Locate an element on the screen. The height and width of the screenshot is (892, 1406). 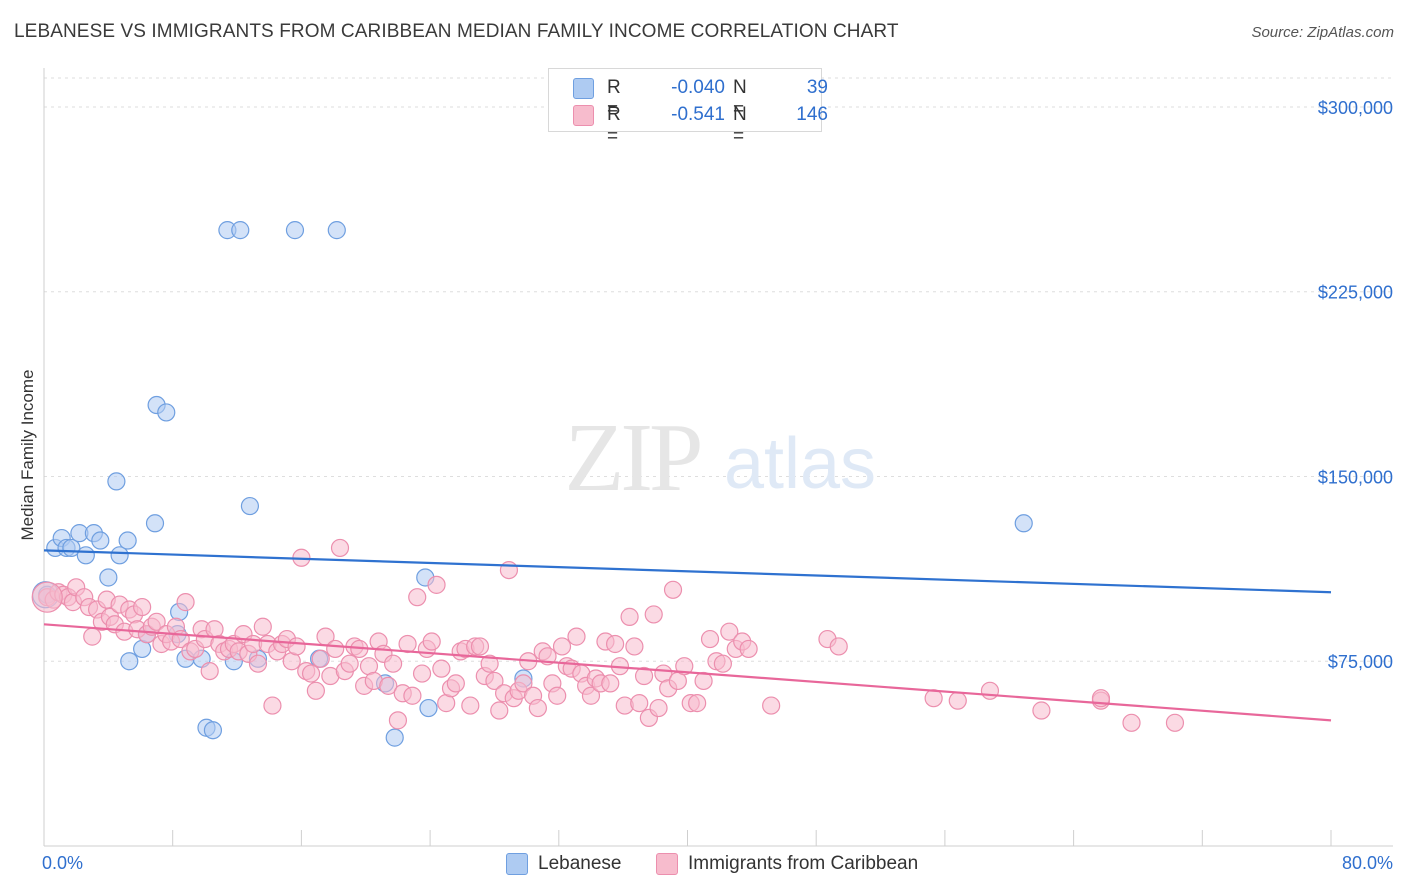
y-axis-label: Median Family Income is located at coordinates (27, 454).